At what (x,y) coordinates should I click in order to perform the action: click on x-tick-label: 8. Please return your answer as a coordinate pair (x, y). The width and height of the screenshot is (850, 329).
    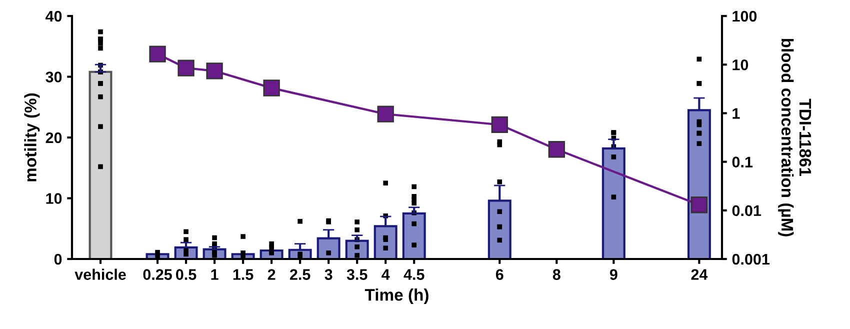
    Looking at the image, I should click on (556, 274).